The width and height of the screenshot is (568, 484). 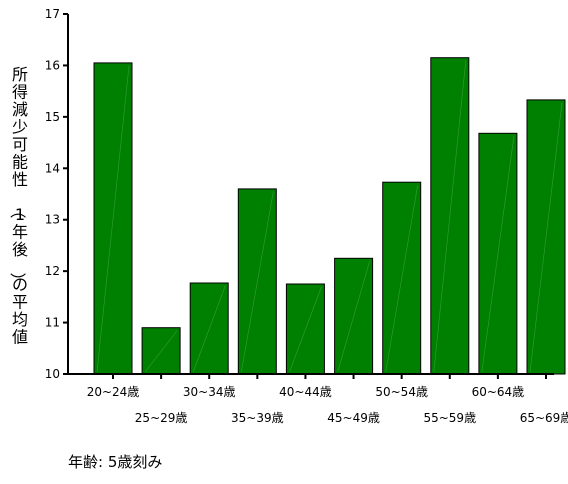 What do you see at coordinates (401, 279) in the screenshot?
I see `bar-7-highlight` at bounding box center [401, 279].